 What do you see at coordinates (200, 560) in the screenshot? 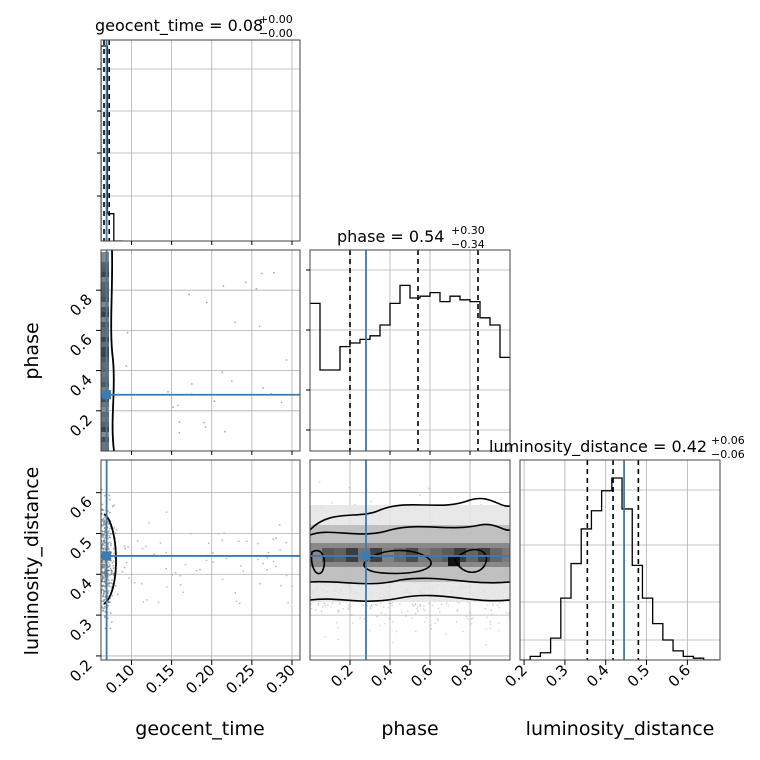
I see `panel-distance-vs-geocent-time` at bounding box center [200, 560].